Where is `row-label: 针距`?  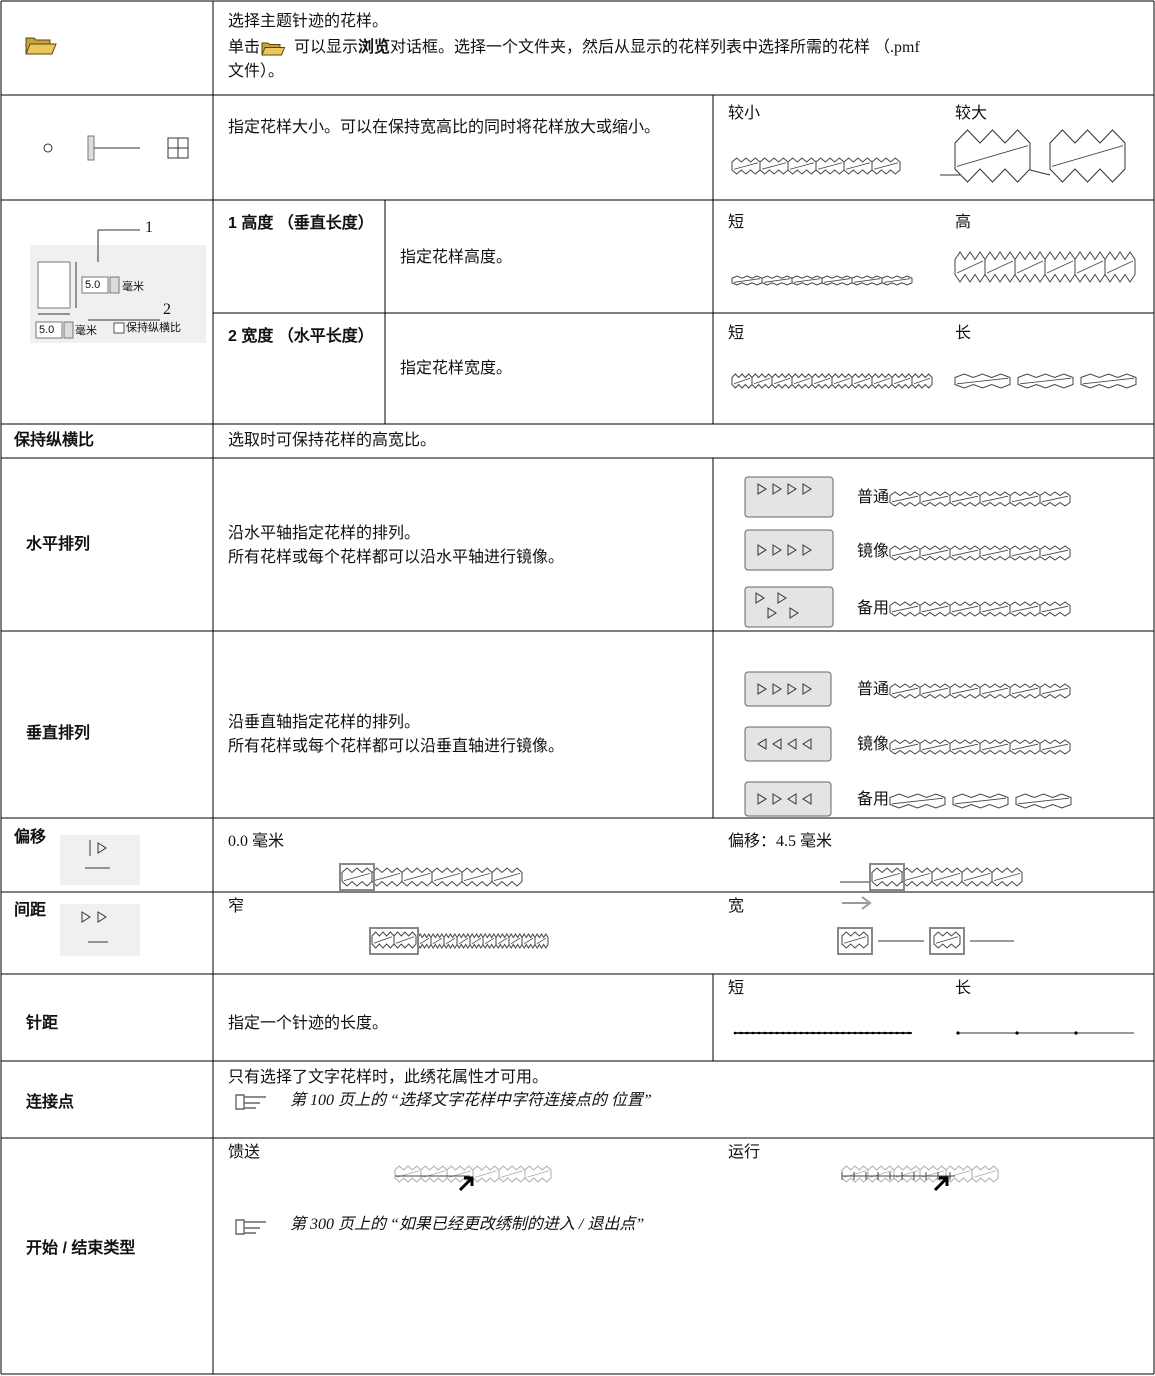 row-label: 针距 is located at coordinates (42, 1023).